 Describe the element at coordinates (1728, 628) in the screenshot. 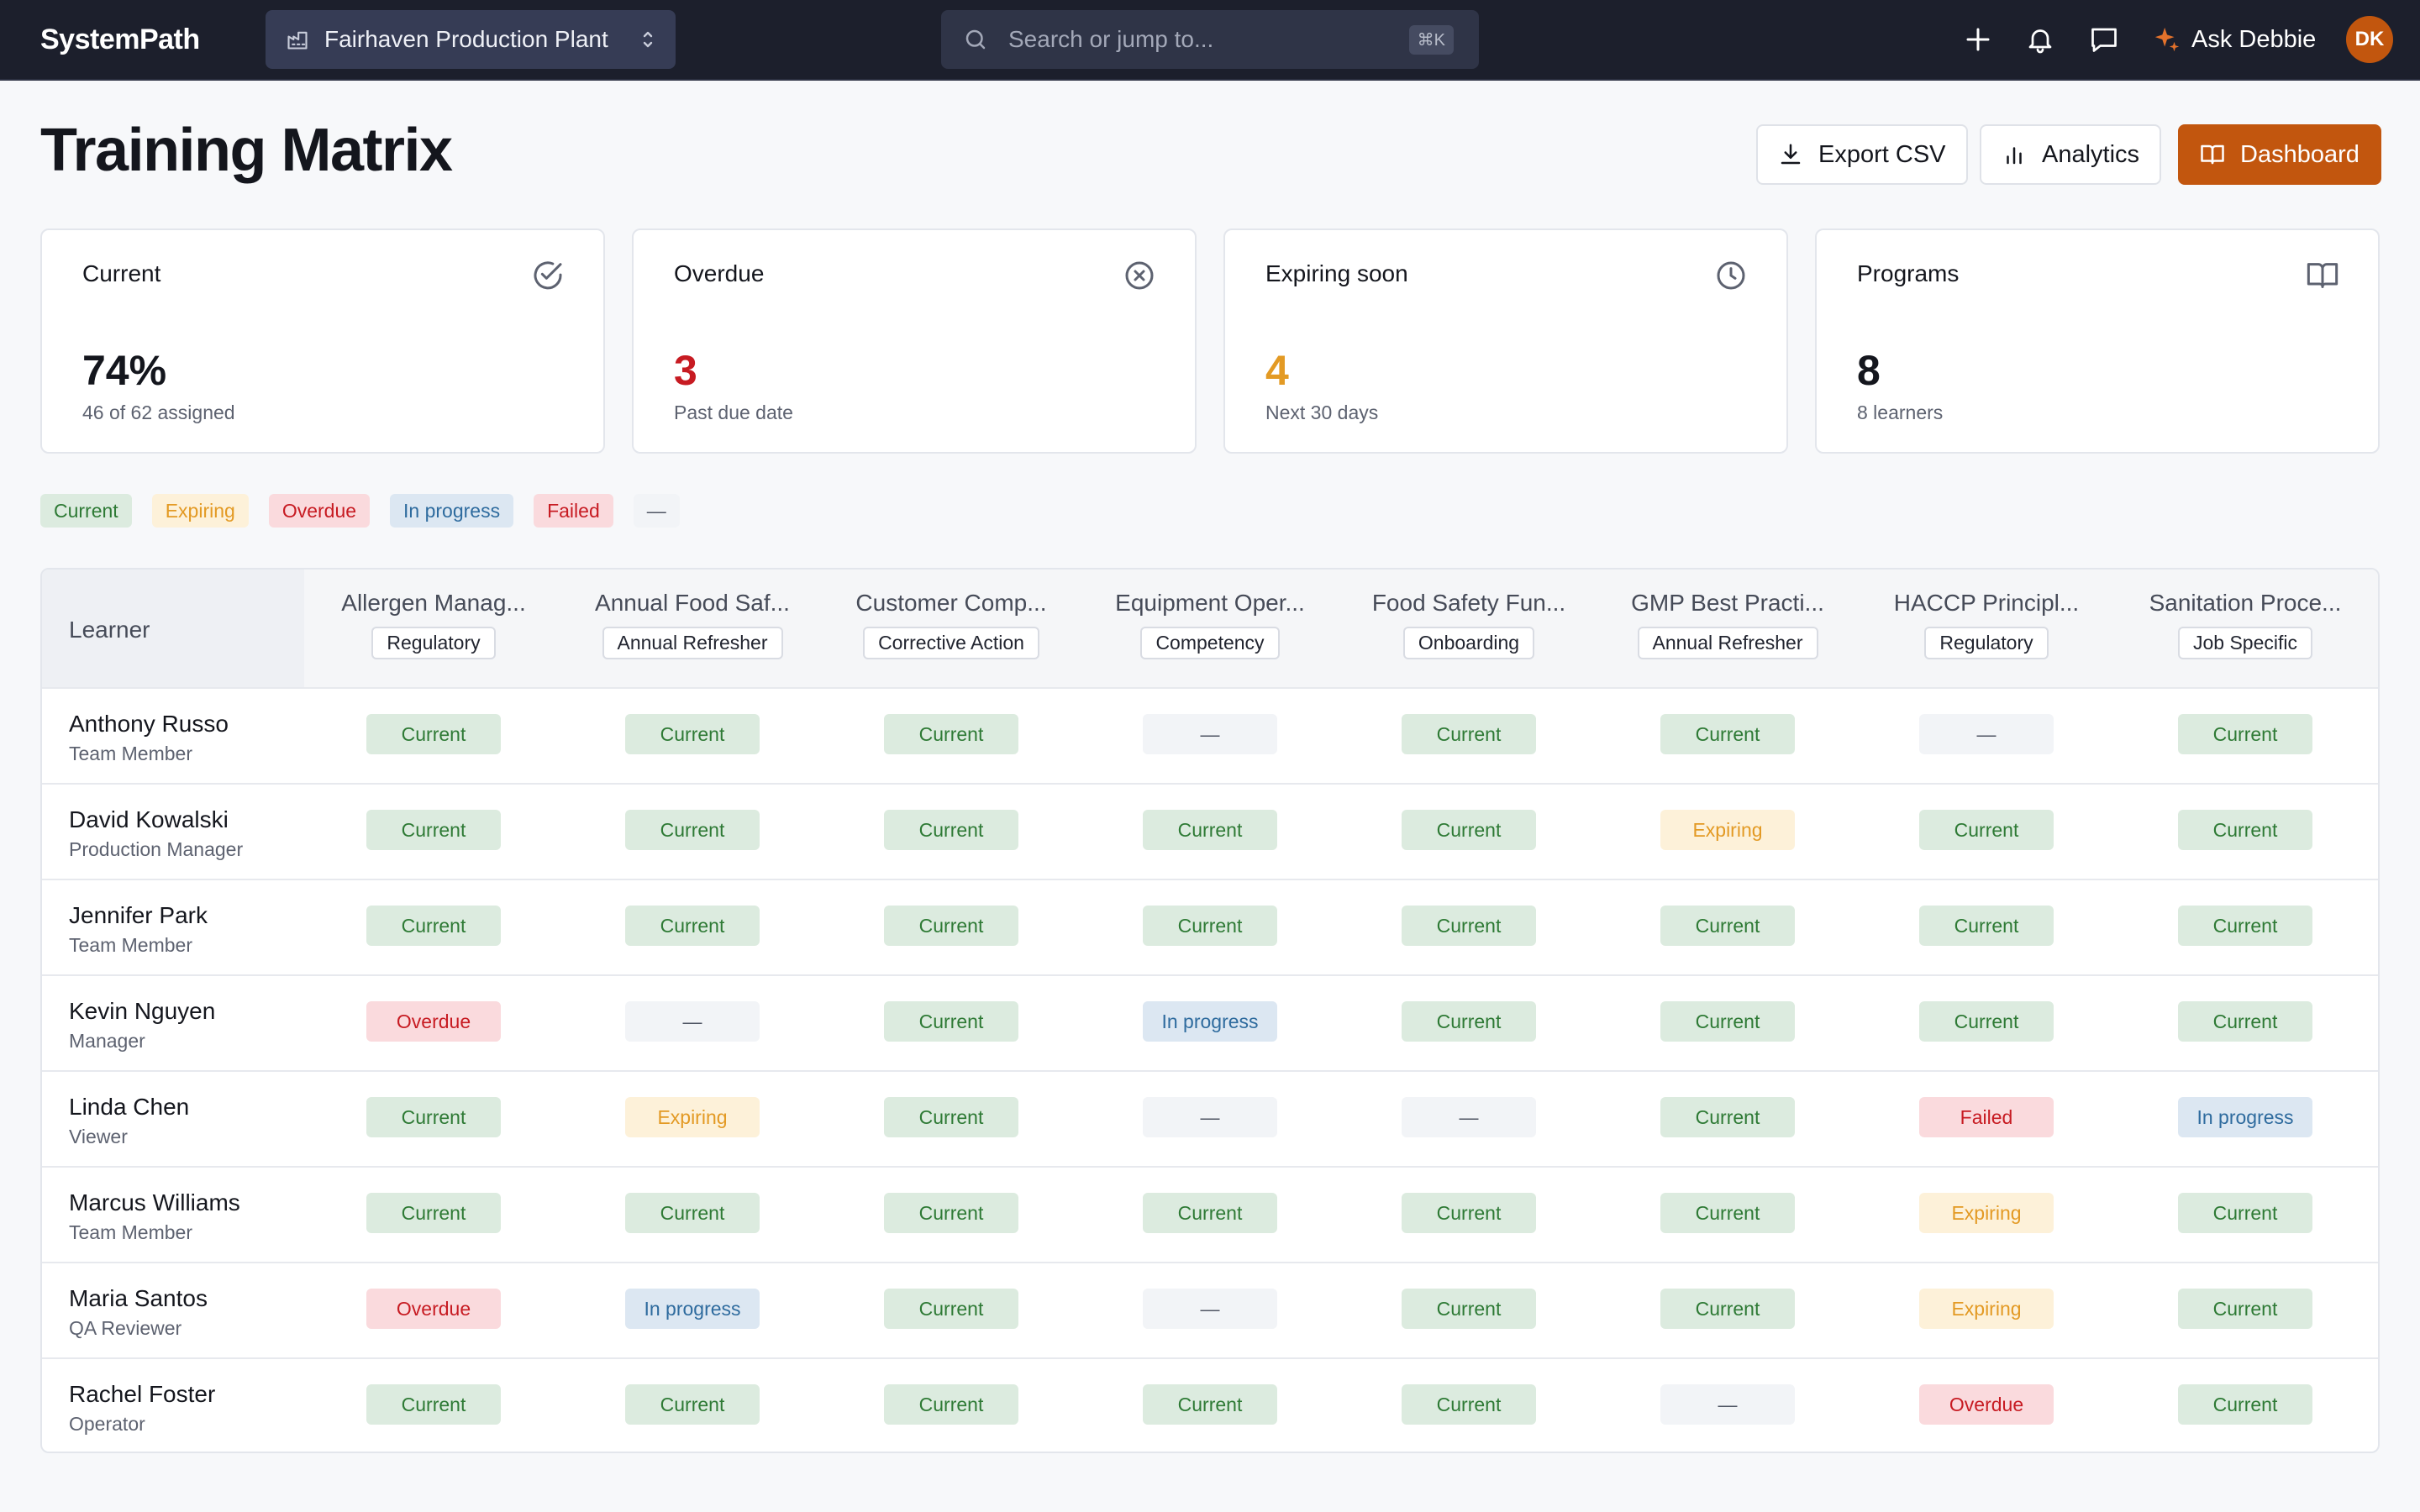

I see `program-column-header: GMP Best Practi... Annual Refresher` at that location.